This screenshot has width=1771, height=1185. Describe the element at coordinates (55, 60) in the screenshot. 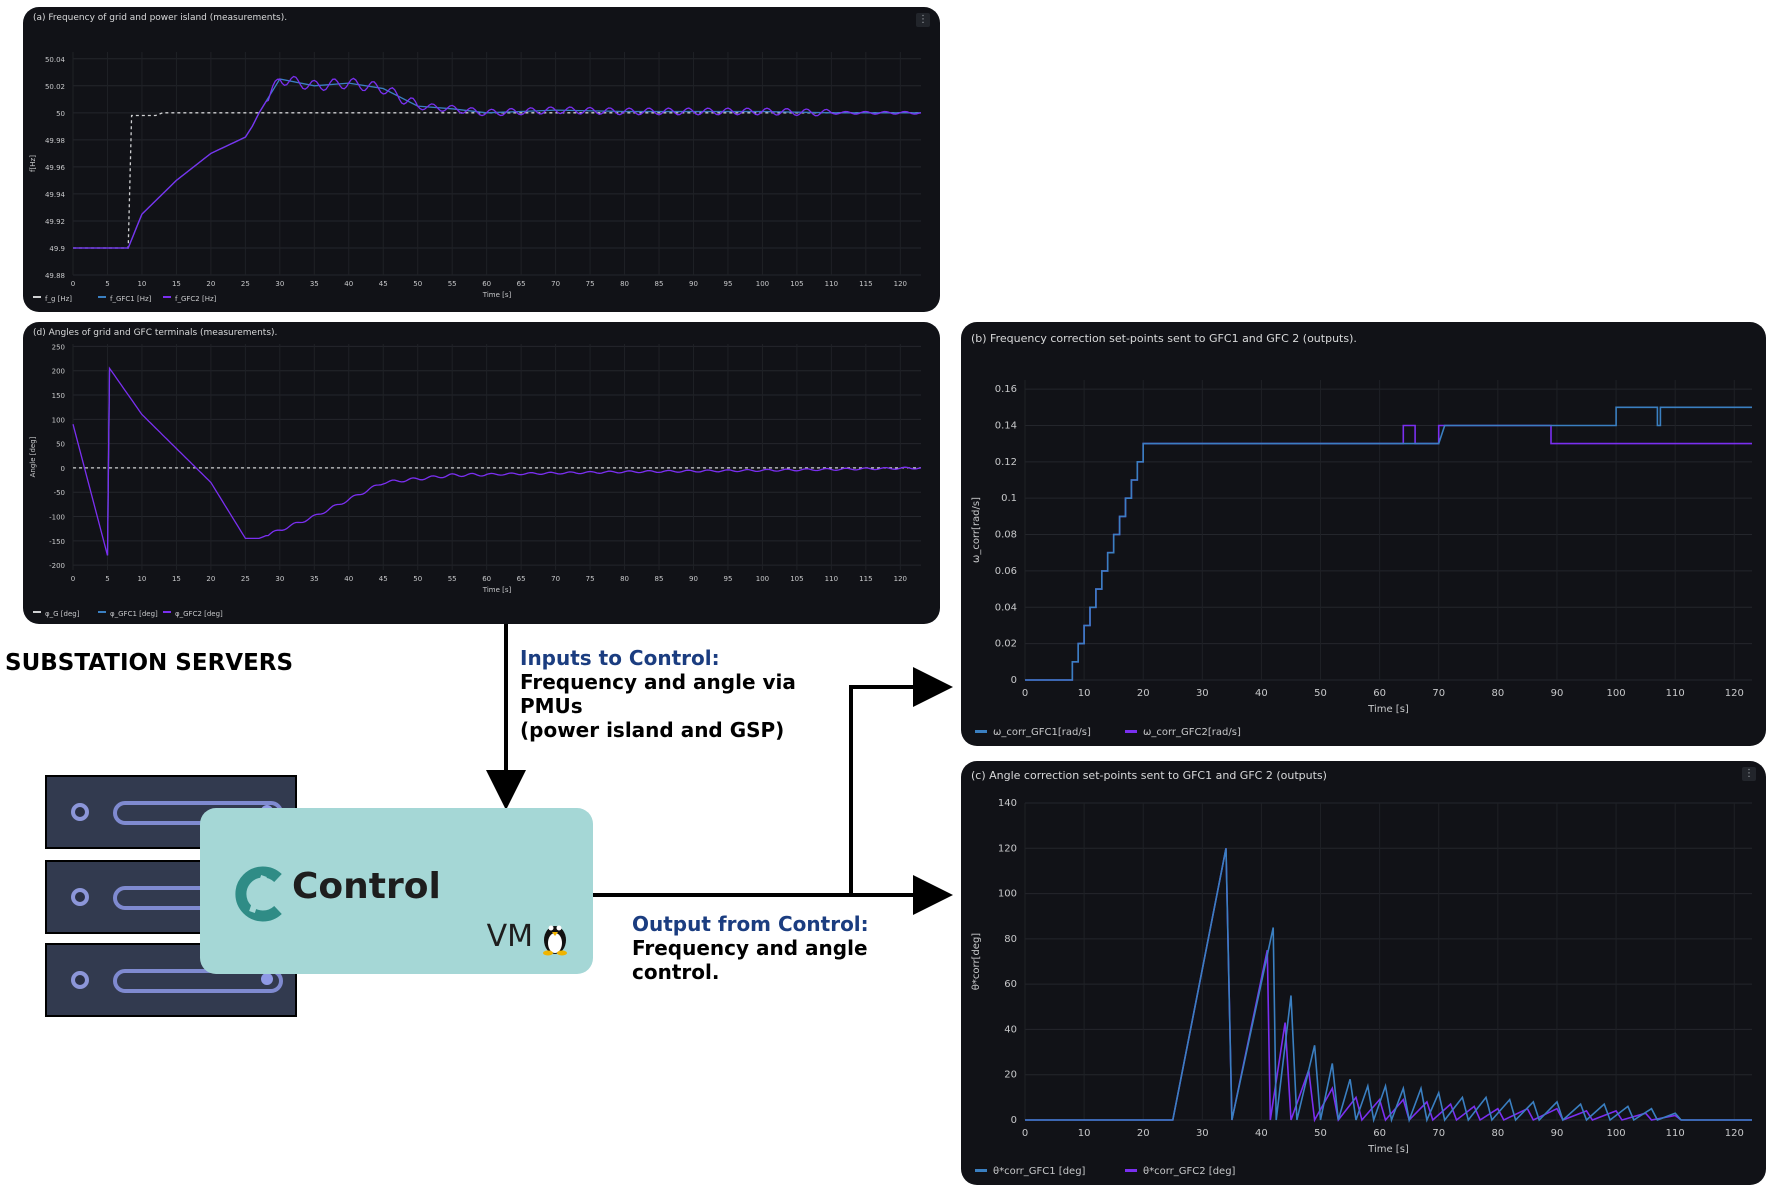

I see `y-tick-label: 50.04` at that location.